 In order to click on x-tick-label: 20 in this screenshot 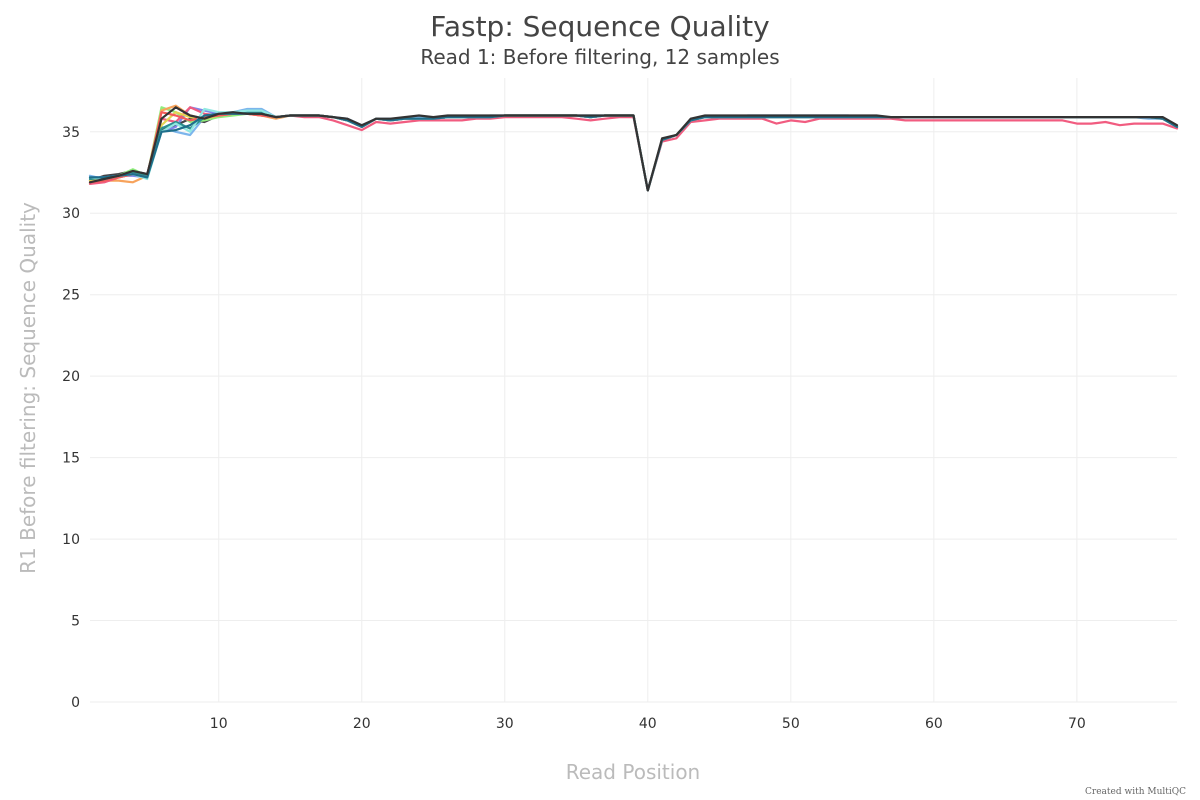, I will do `click(362, 724)`.